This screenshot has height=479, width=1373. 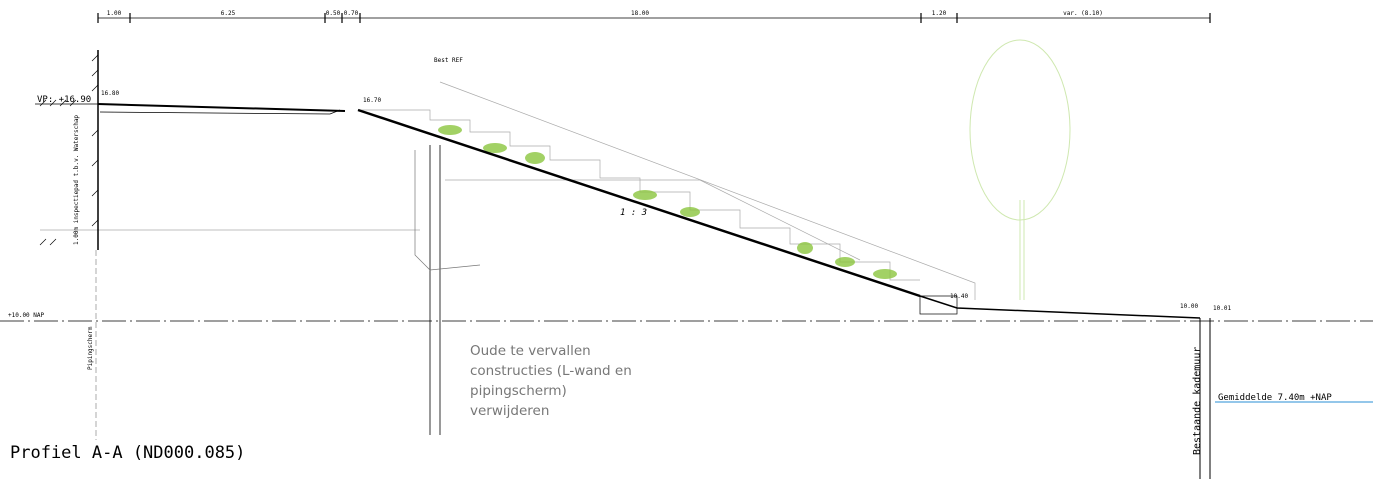 I want to click on vertical-label: Bestaande kademuur, so click(x=1197, y=401).